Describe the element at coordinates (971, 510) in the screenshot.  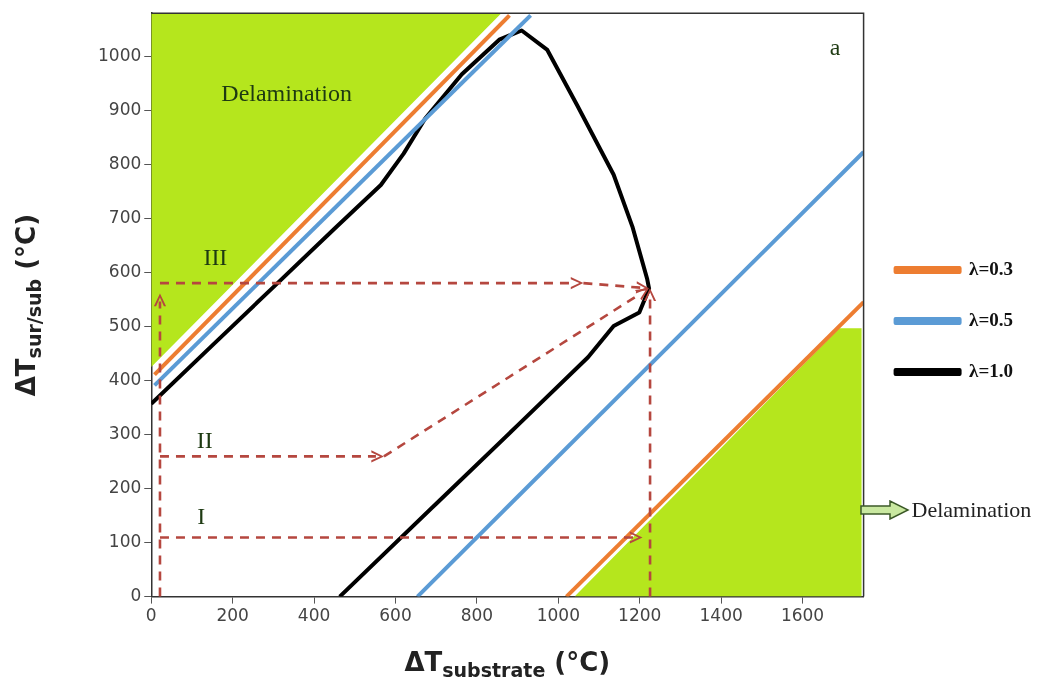
I see `text: Delamination` at that location.